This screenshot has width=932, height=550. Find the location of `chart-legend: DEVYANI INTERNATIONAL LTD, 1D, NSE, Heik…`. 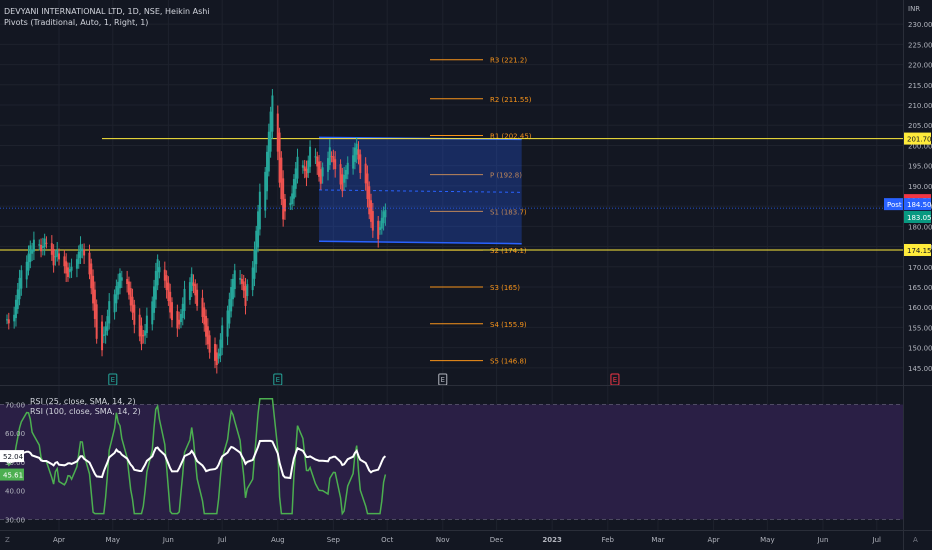

chart-legend: DEVYANI INTERNATIONAL LTD, 1D, NSE, Heik… is located at coordinates (107, 17).